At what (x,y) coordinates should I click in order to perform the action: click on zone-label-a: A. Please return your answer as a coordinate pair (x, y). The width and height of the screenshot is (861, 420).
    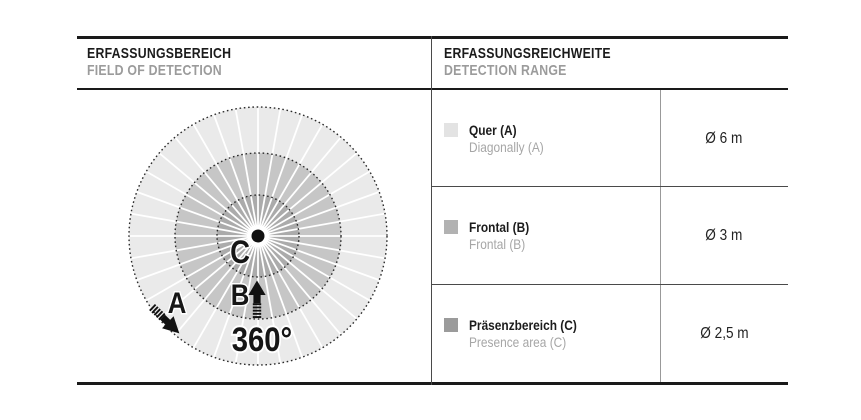
    Looking at the image, I should click on (177, 302).